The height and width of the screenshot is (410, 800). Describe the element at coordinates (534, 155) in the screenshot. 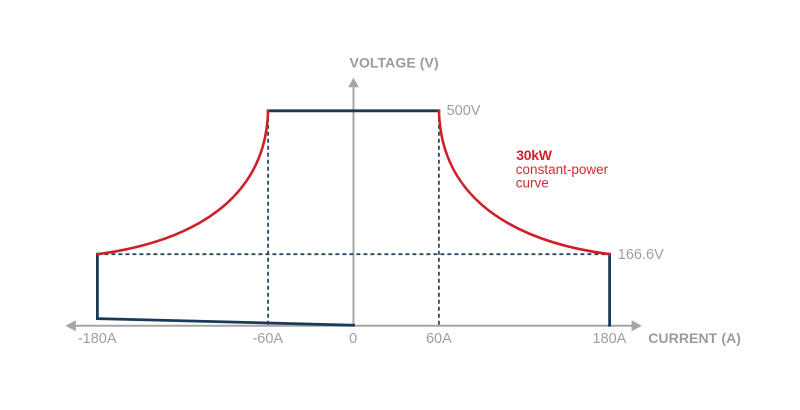

I see `svg-text: 30kW` at that location.